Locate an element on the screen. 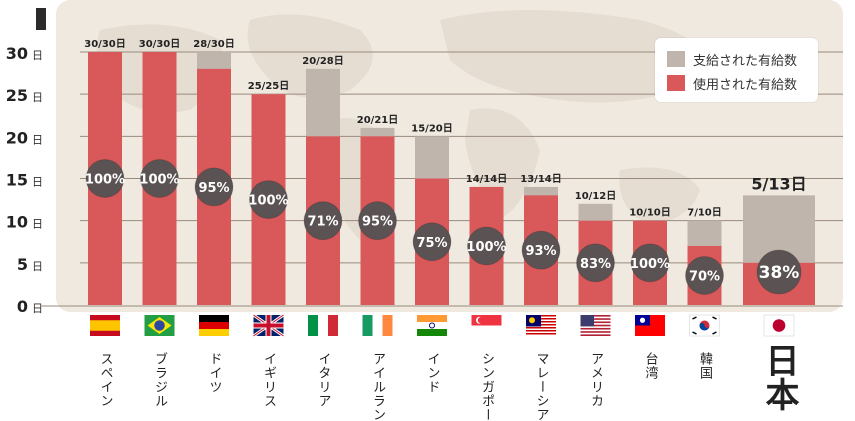 Image resolution: width=855 pixels, height=421 pixels. bar-group: 20/28日 71% イタリア is located at coordinates (322, 231).